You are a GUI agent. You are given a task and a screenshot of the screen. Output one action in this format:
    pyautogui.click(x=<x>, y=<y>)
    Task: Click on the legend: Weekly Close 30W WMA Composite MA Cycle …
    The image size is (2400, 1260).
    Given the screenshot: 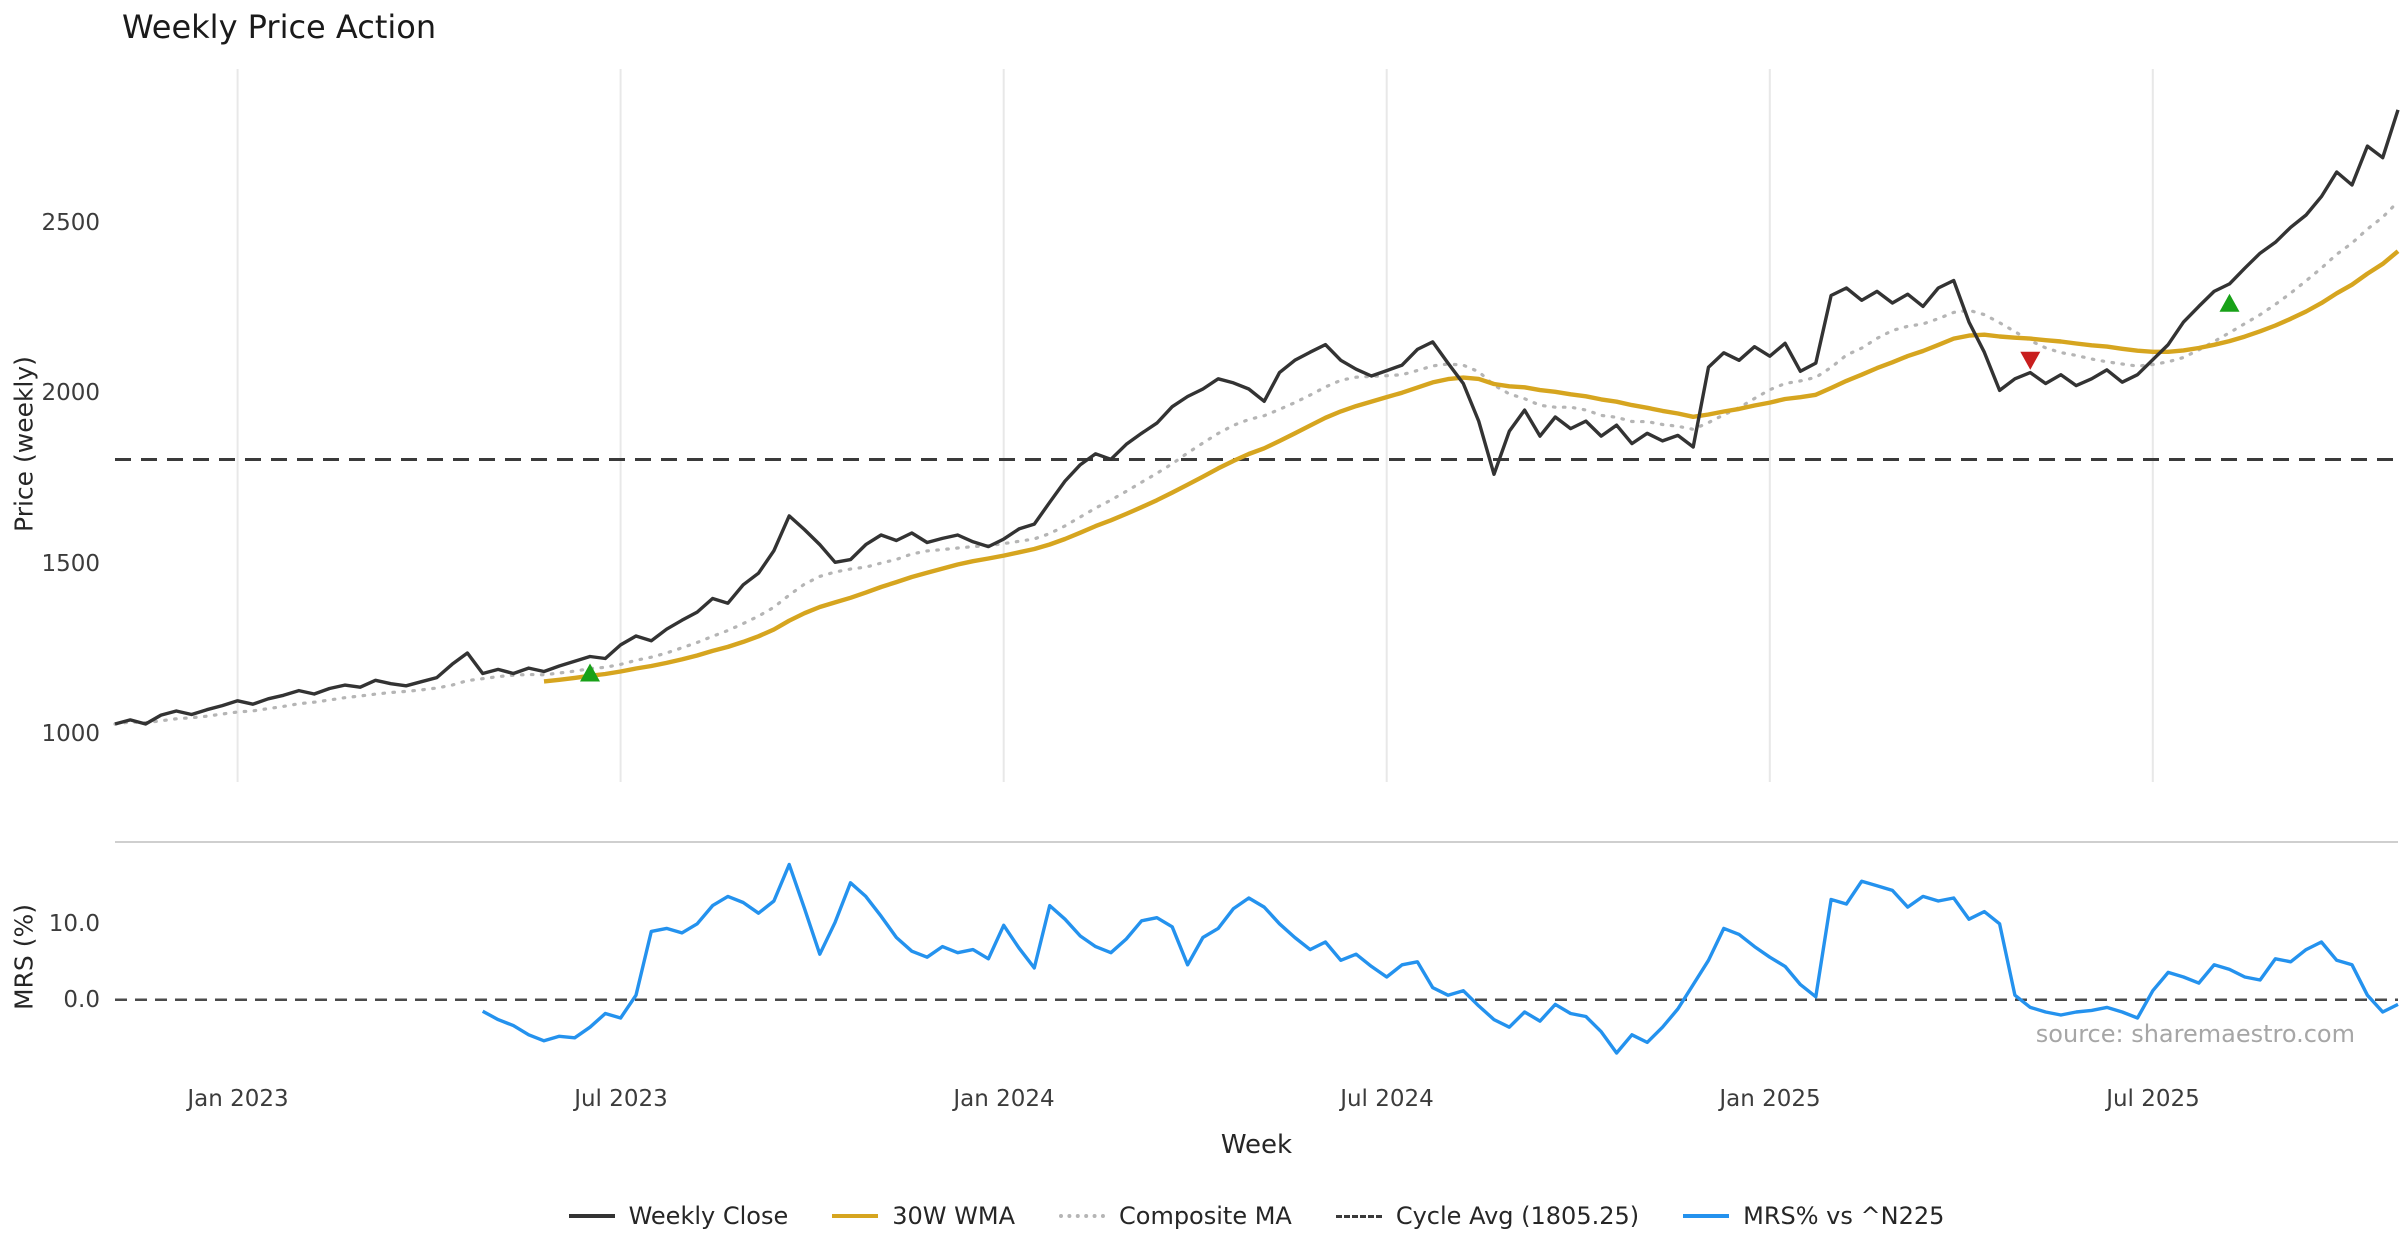 What is the action you would take?
    pyautogui.click(x=1256, y=1216)
    